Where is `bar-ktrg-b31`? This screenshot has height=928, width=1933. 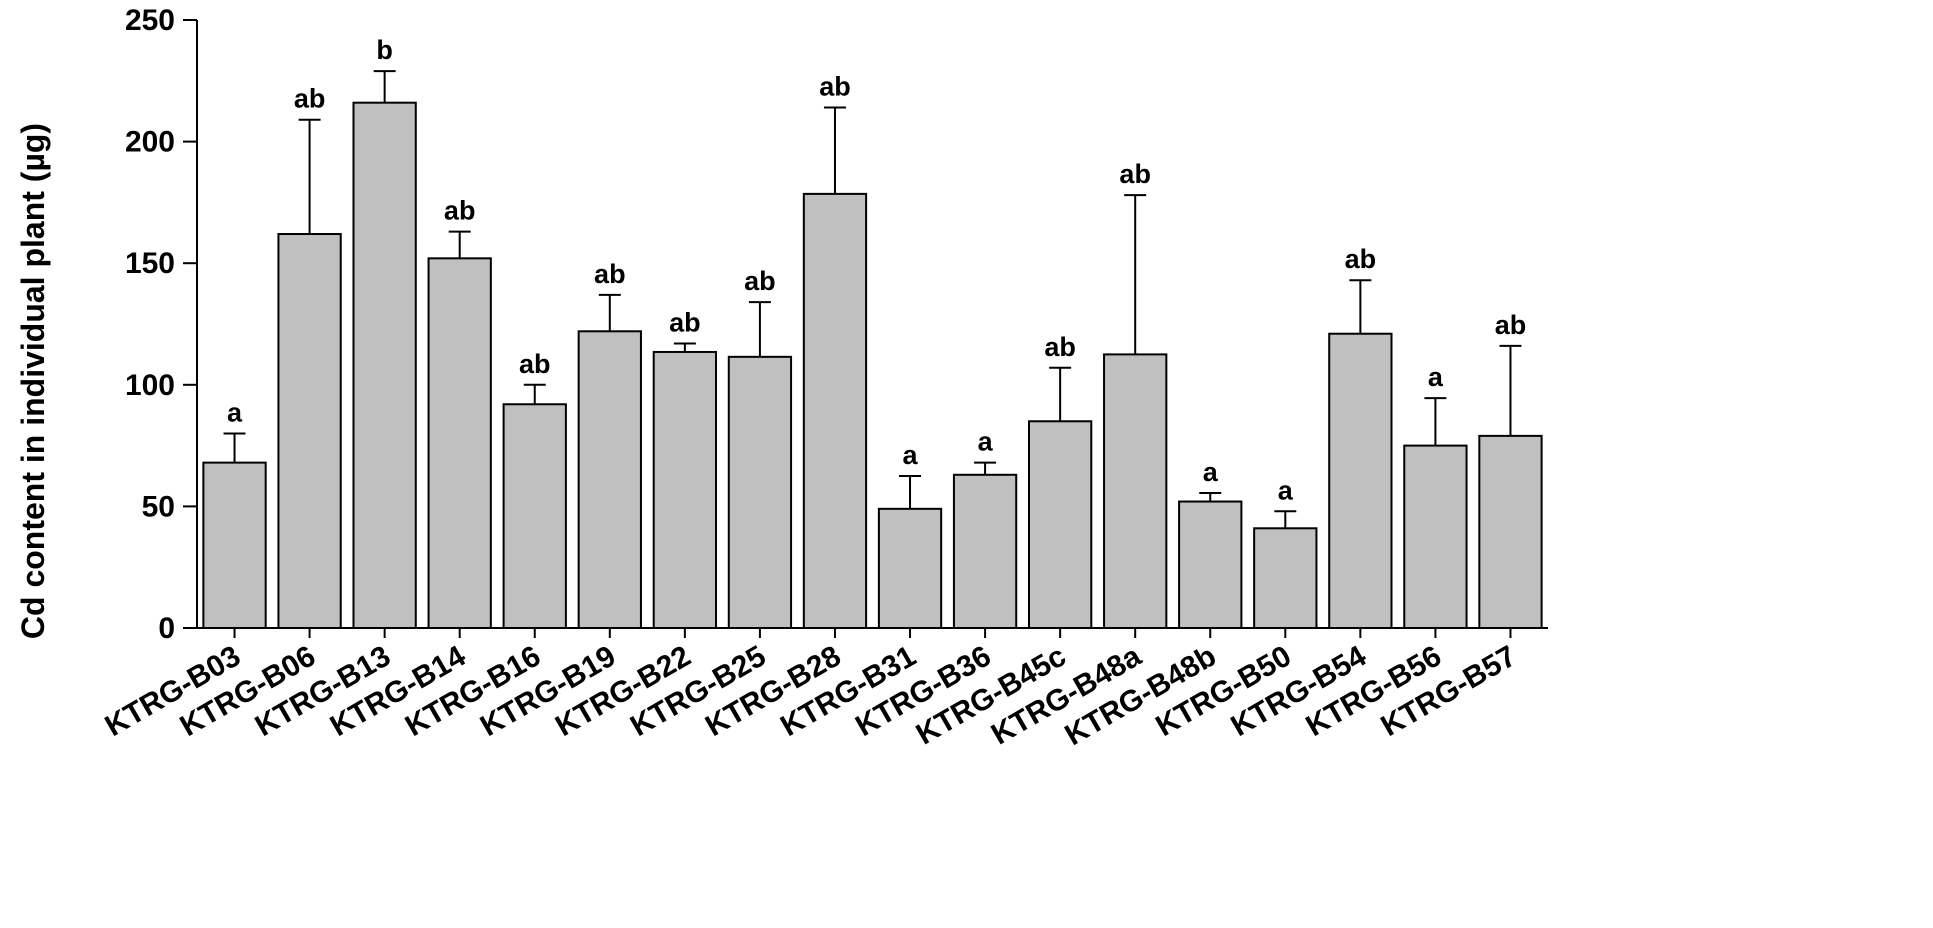 bar-ktrg-b31 is located at coordinates (910, 568).